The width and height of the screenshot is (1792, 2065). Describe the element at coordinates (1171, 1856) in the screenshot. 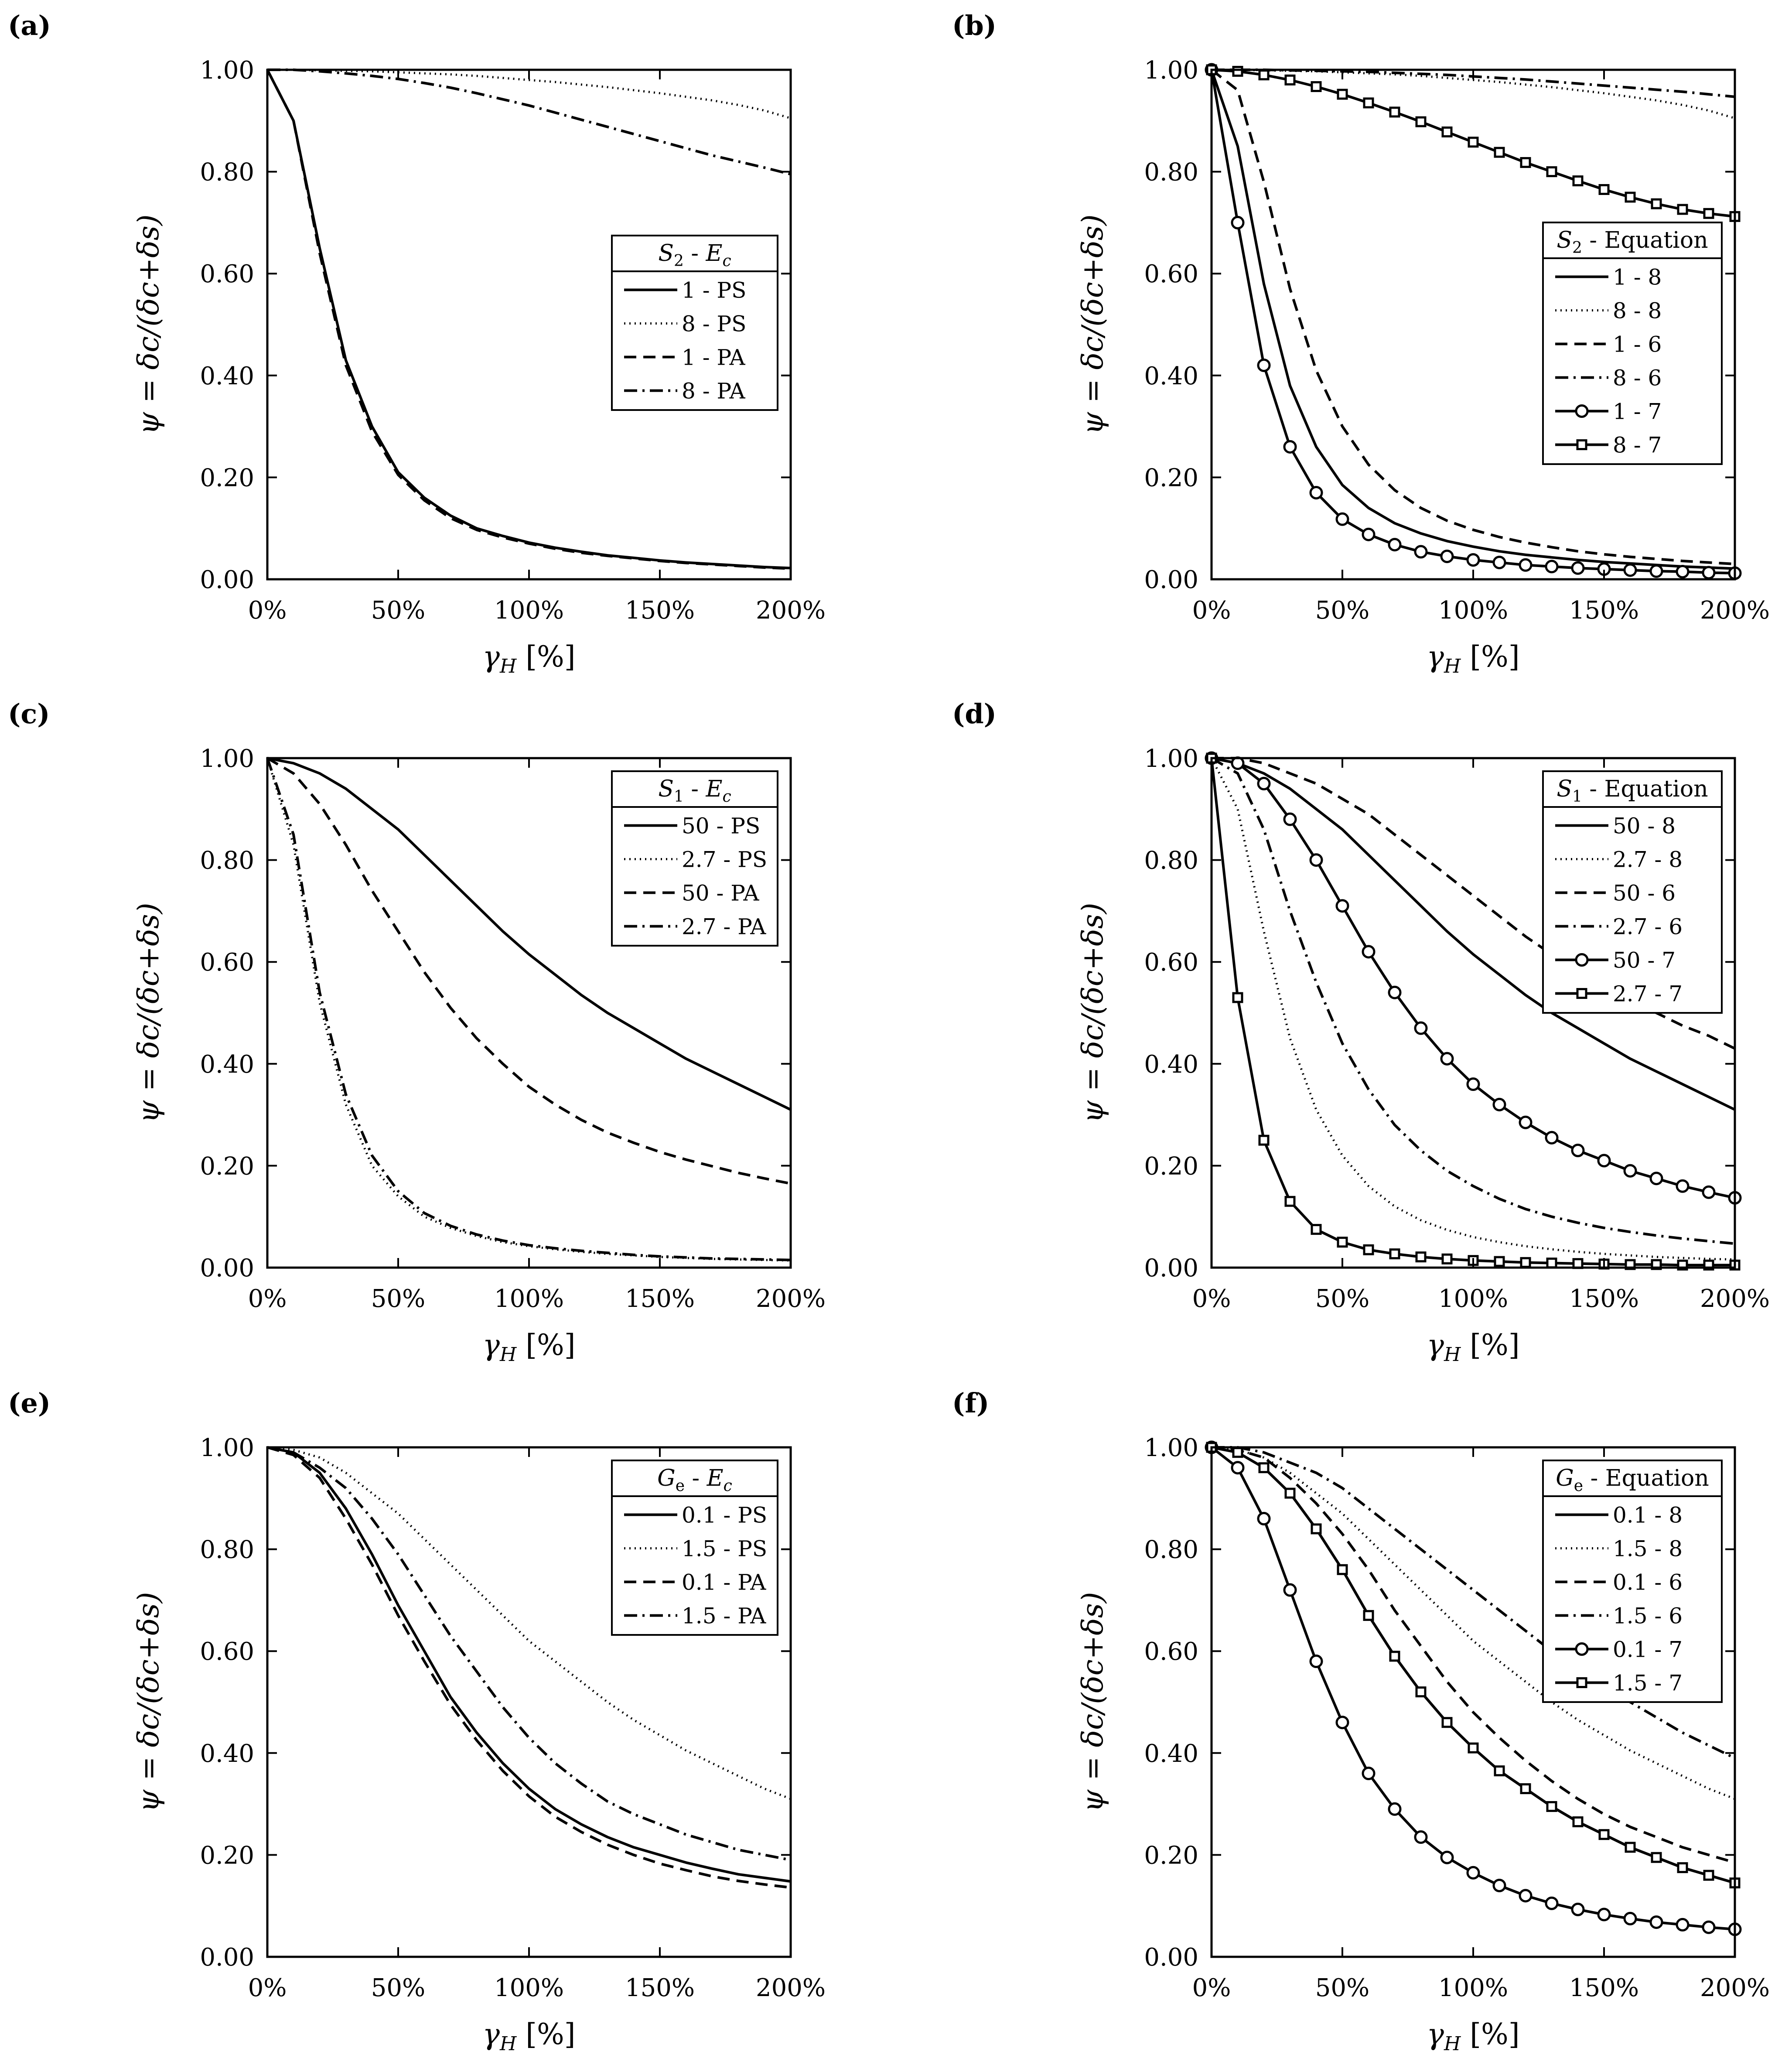

I see `y-tick-label: 0.20` at that location.